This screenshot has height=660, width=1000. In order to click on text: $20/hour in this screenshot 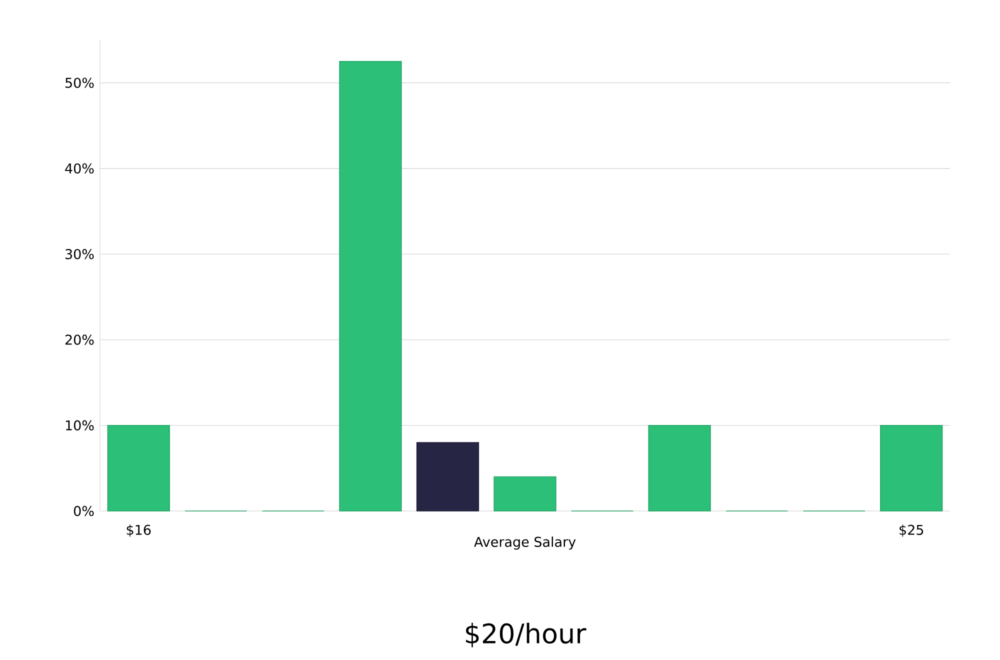, I will do `click(526, 635)`.